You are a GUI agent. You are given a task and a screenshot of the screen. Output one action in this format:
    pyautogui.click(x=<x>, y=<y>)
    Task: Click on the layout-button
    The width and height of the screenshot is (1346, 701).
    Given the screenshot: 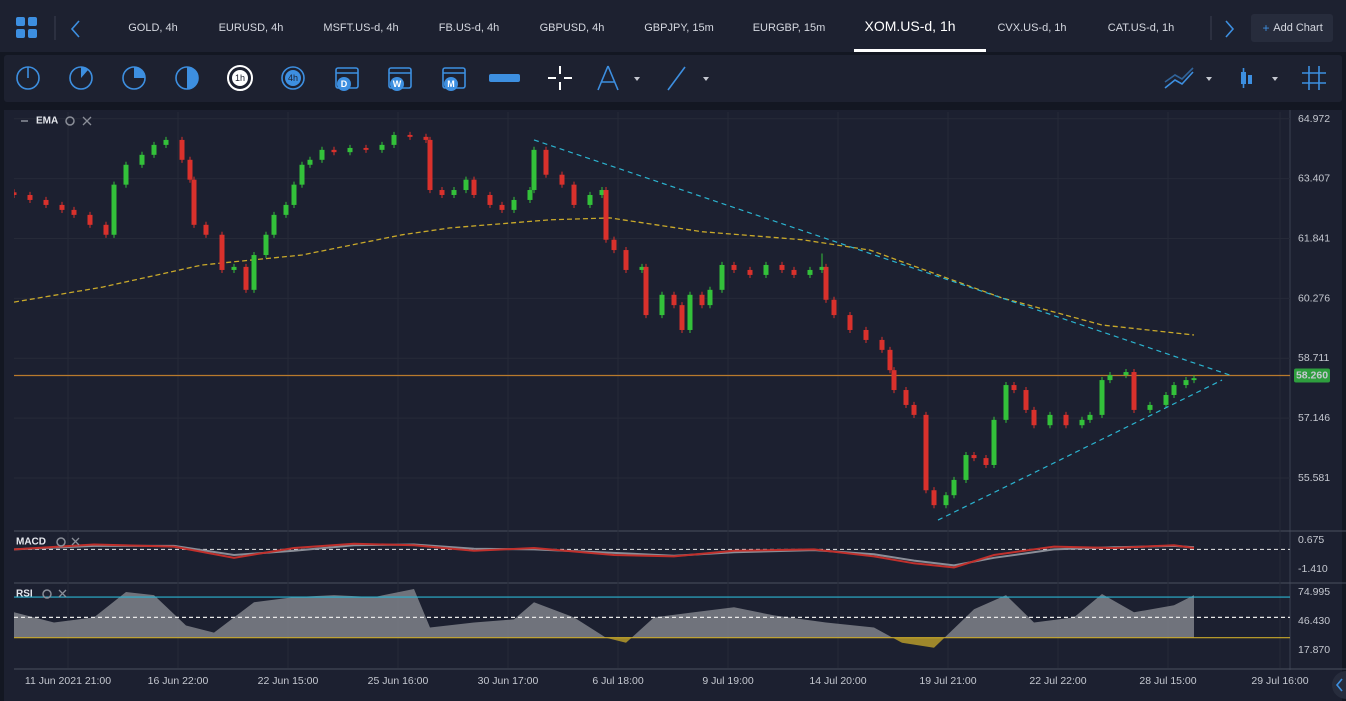 What is the action you would take?
    pyautogui.click(x=1314, y=78)
    